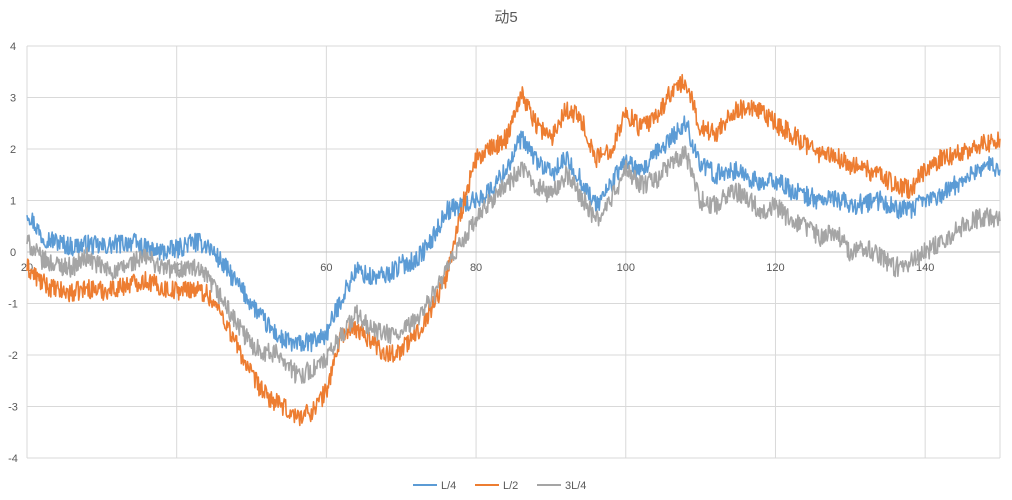 This screenshot has height=500, width=1012. I want to click on legend-label: L/2, so click(510, 486).